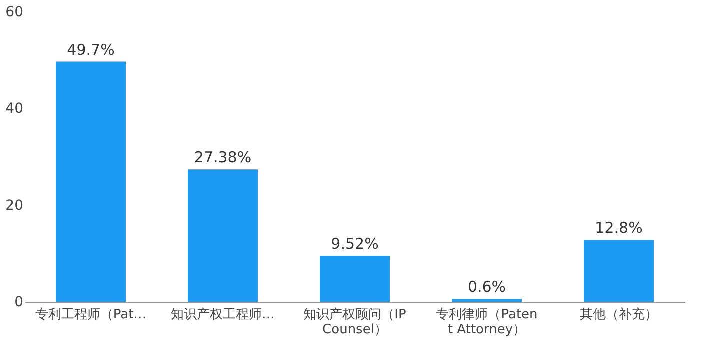 The height and width of the screenshot is (360, 720). I want to click on y-tick-label: 20, so click(15, 206).